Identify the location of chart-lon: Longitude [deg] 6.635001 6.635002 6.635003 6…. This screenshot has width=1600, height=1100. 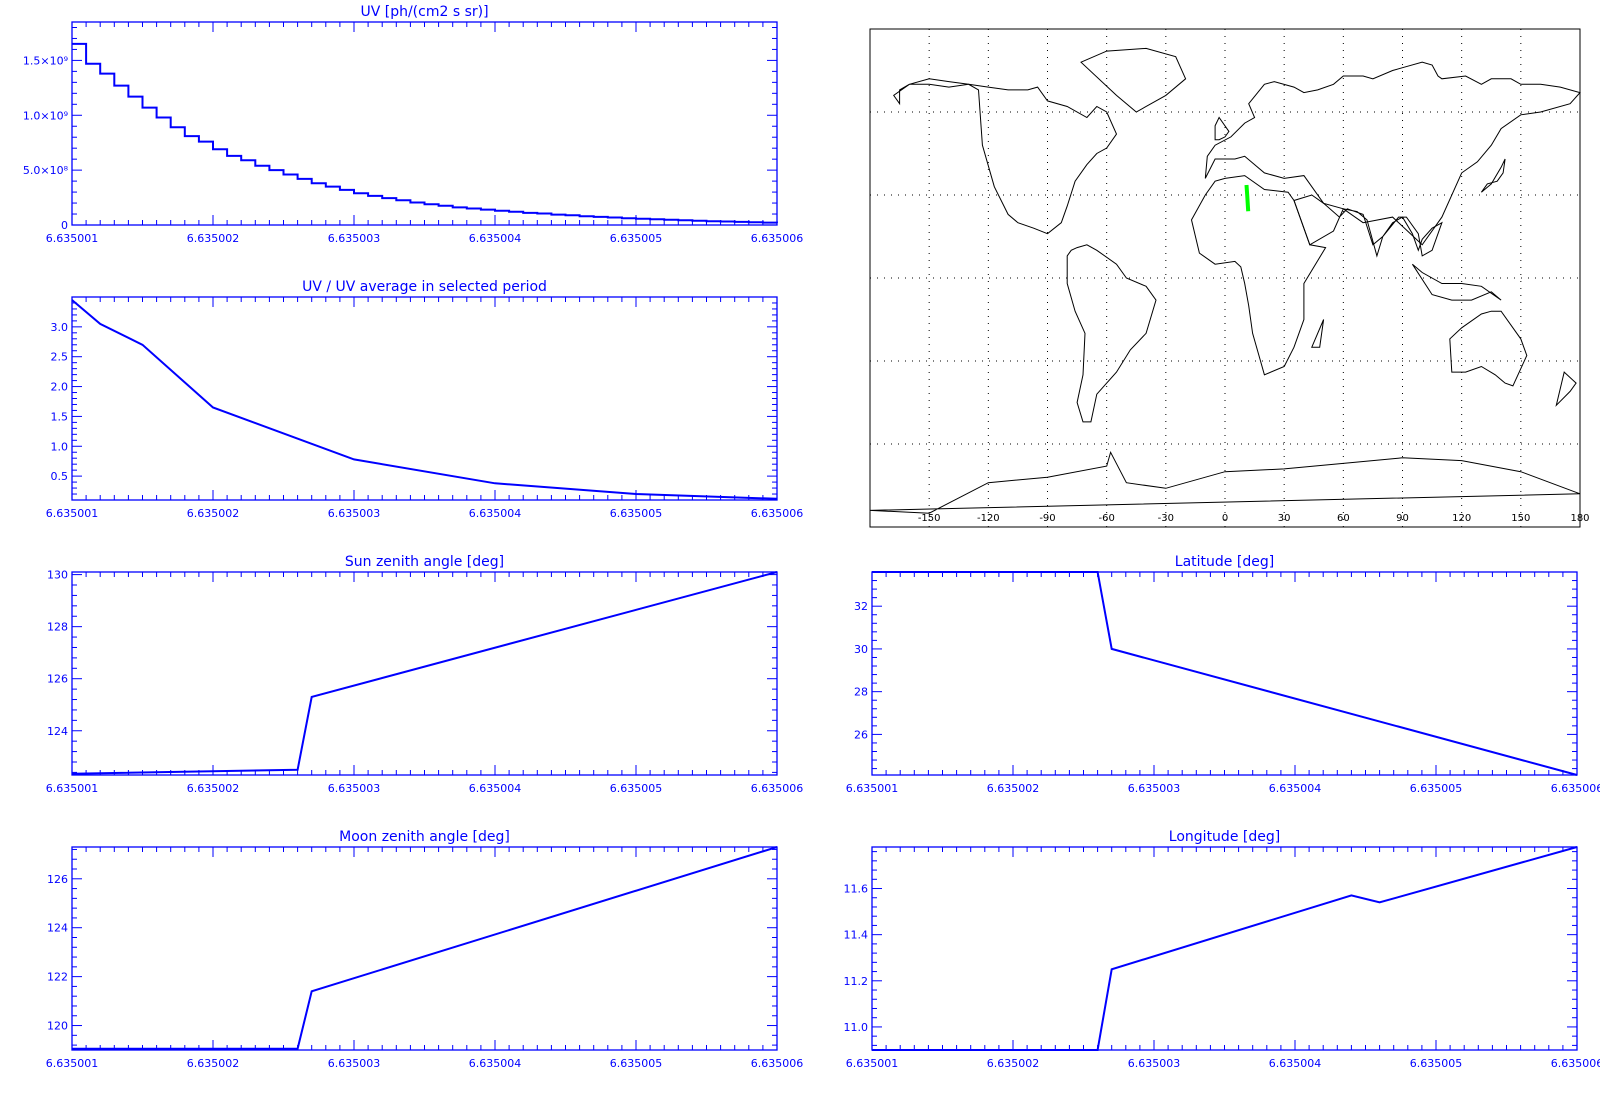
(1222, 949).